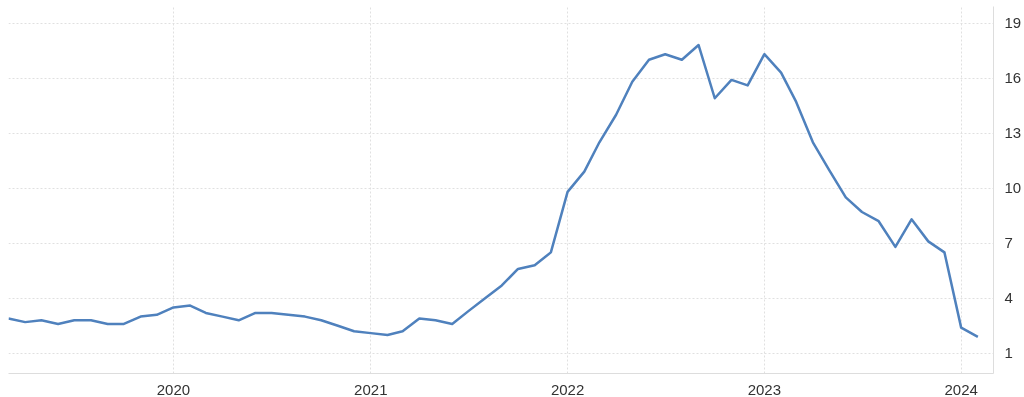 The width and height of the screenshot is (1024, 397). What do you see at coordinates (961, 388) in the screenshot?
I see `x-tick-label: 2024` at bounding box center [961, 388].